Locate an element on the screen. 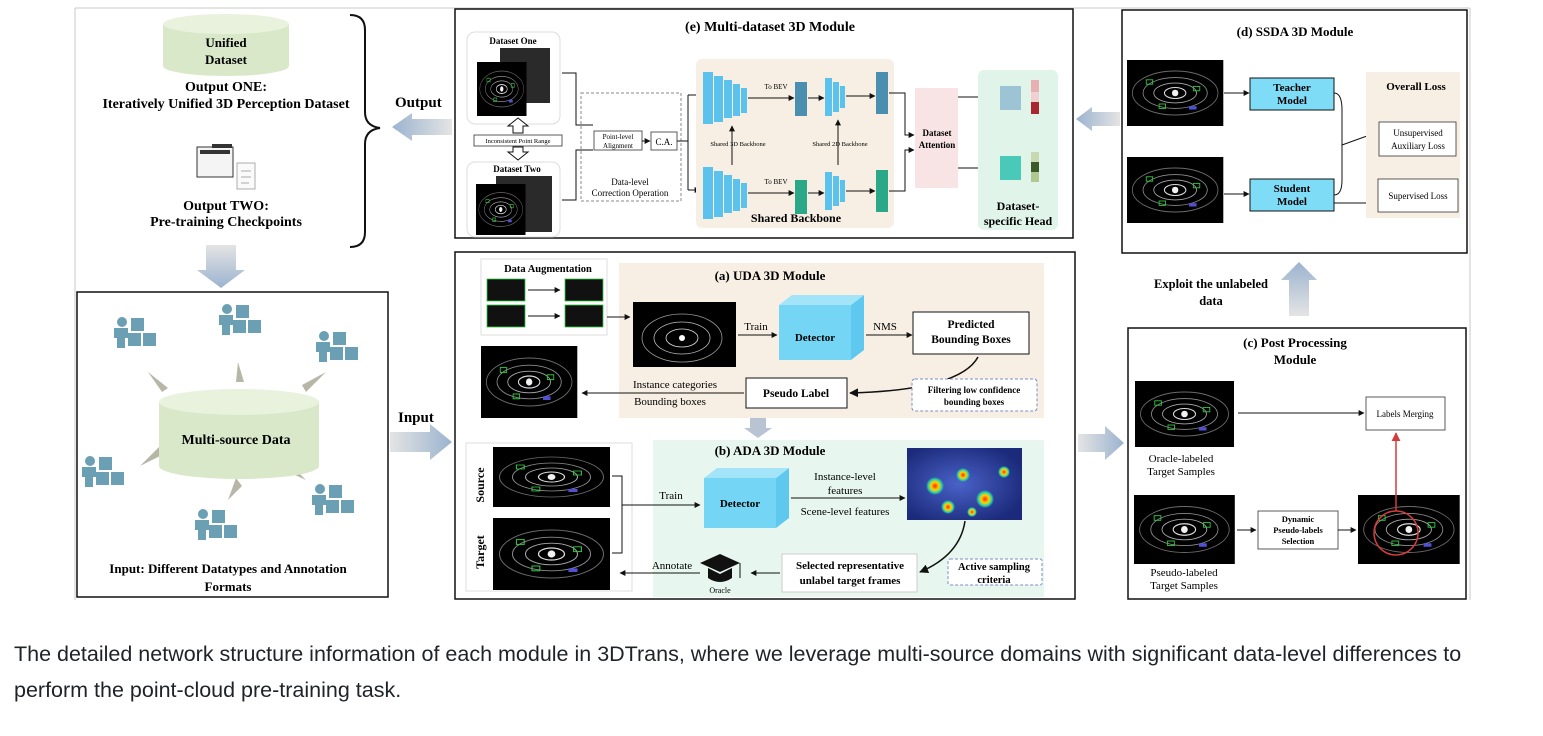  multi-source-cylinder: Multi-source Data is located at coordinates (239, 434).